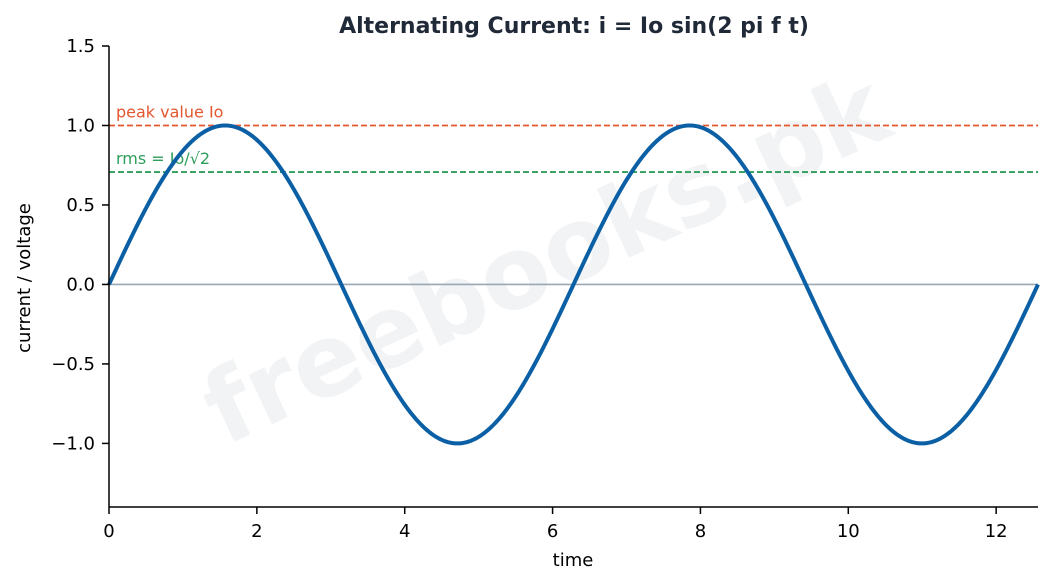 The image size is (1053, 586). Describe the element at coordinates (404, 531) in the screenshot. I see `x-tick-label: 4` at that location.